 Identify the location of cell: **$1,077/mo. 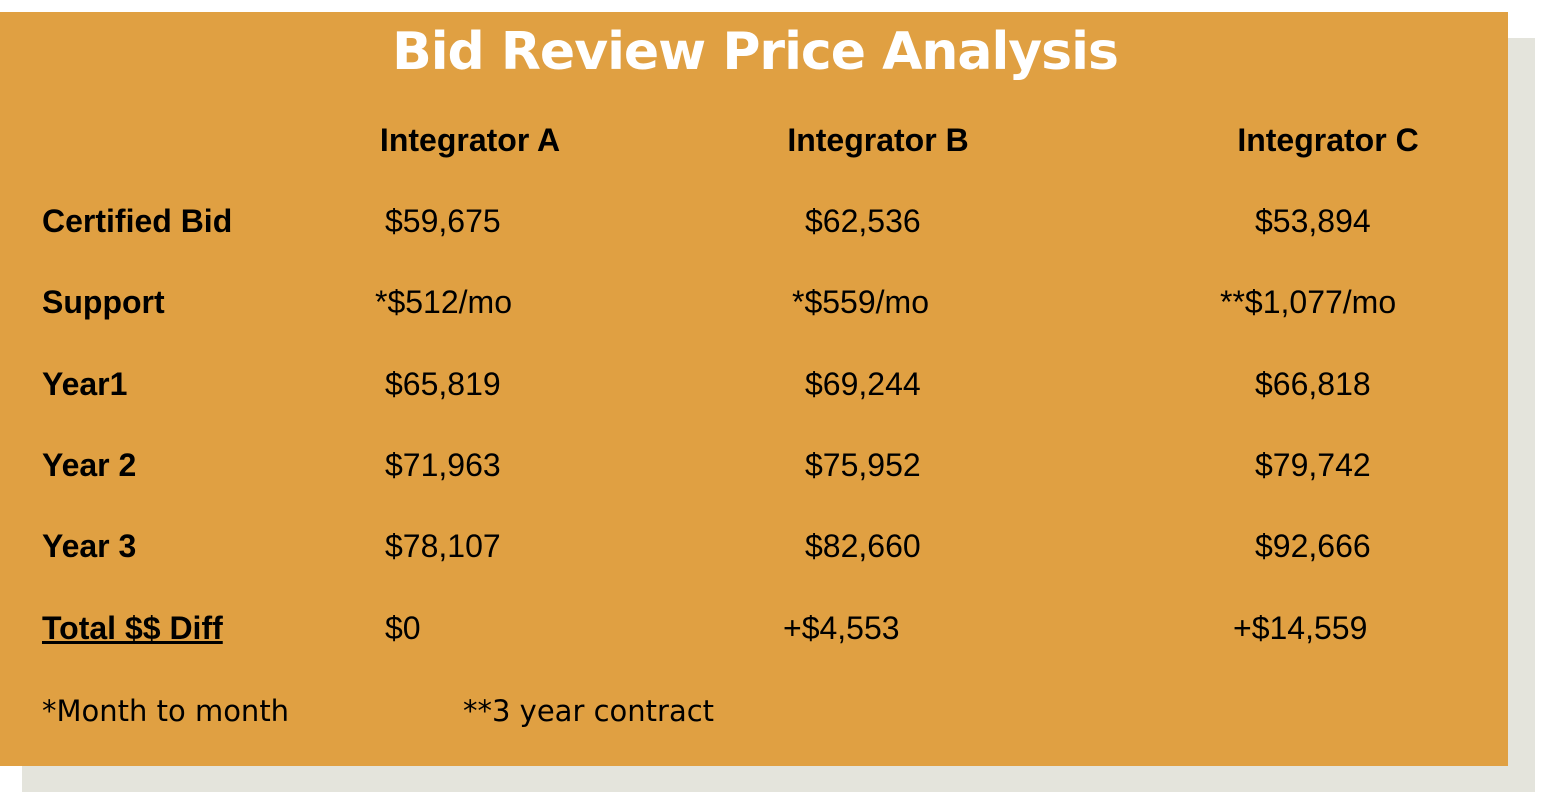
(1308, 302).